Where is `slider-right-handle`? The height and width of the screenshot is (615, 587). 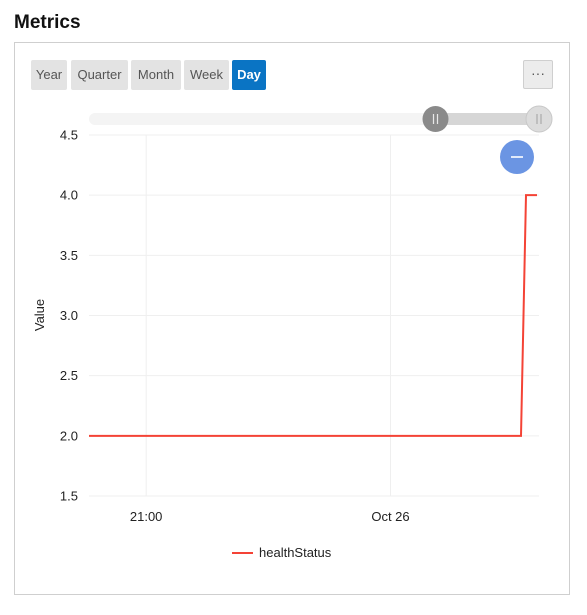 slider-right-handle is located at coordinates (539, 119).